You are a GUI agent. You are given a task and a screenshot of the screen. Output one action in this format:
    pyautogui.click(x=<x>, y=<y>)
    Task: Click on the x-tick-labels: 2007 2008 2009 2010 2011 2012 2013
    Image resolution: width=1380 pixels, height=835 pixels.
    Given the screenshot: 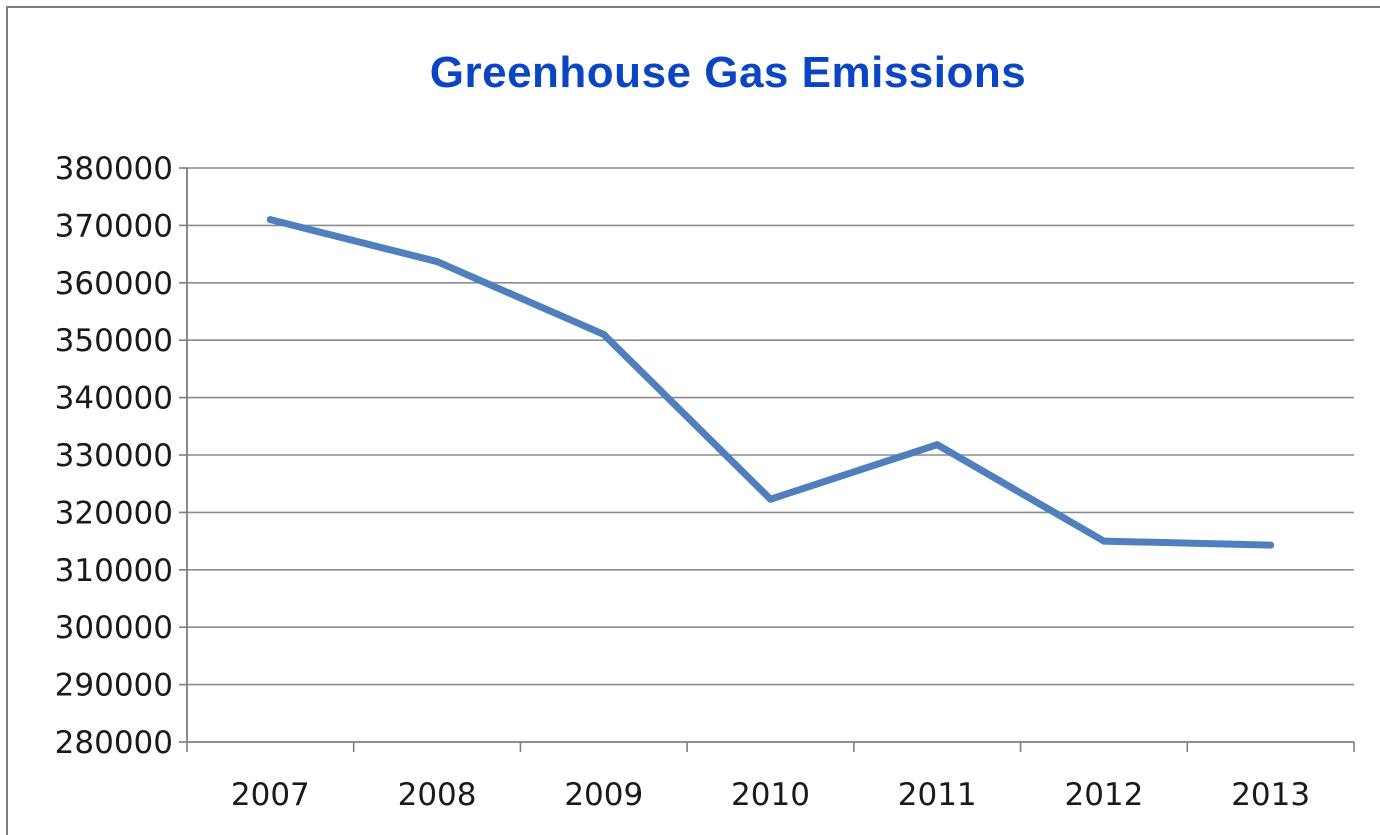 What is the action you would take?
    pyautogui.click(x=770, y=795)
    